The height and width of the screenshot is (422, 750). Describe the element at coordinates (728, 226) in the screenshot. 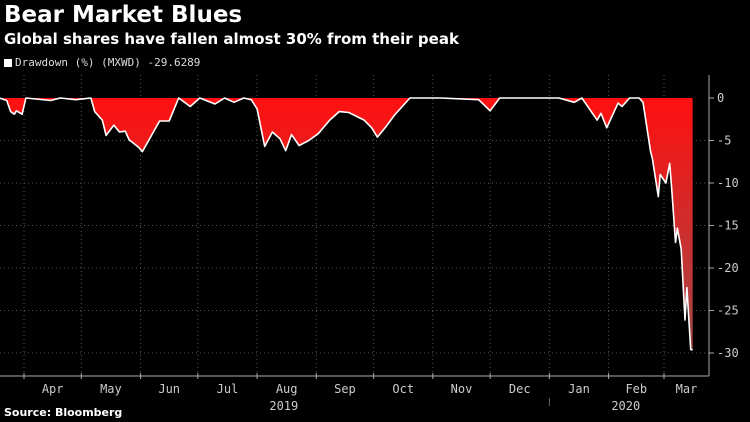

I see `y-tick-label: -15` at that location.